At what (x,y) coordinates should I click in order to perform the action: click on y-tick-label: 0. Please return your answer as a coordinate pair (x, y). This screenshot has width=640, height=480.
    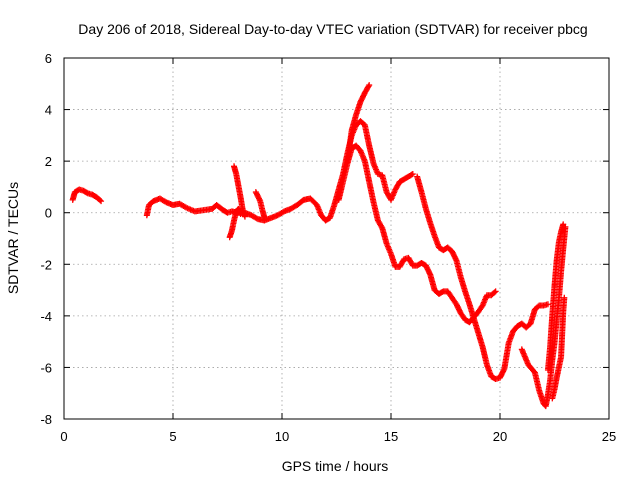
    Looking at the image, I should click on (48, 213).